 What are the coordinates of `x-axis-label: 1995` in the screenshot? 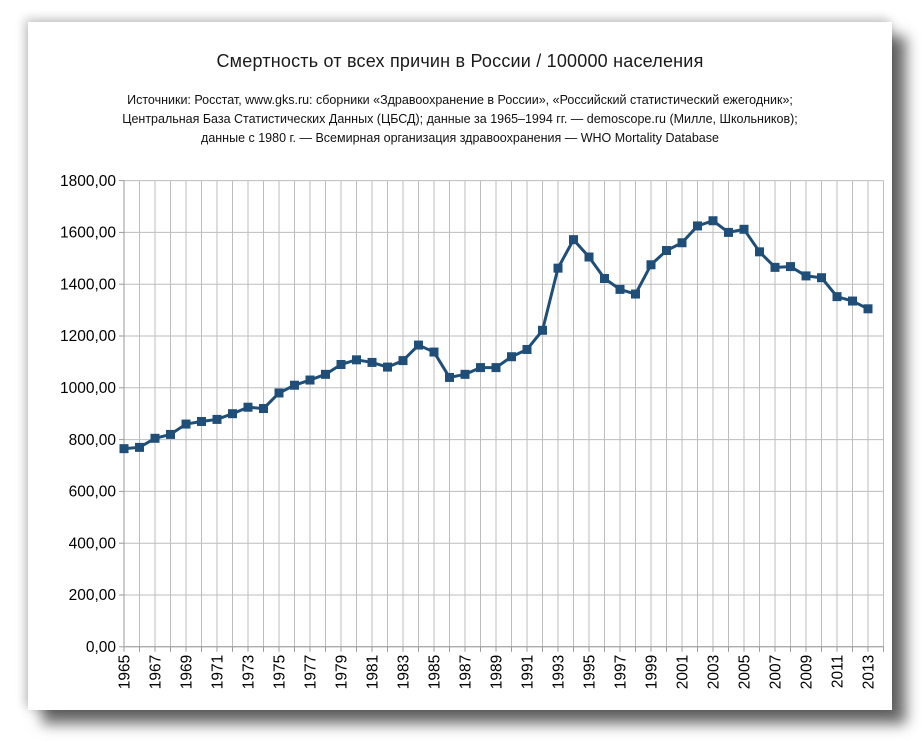 It's located at (590, 672).